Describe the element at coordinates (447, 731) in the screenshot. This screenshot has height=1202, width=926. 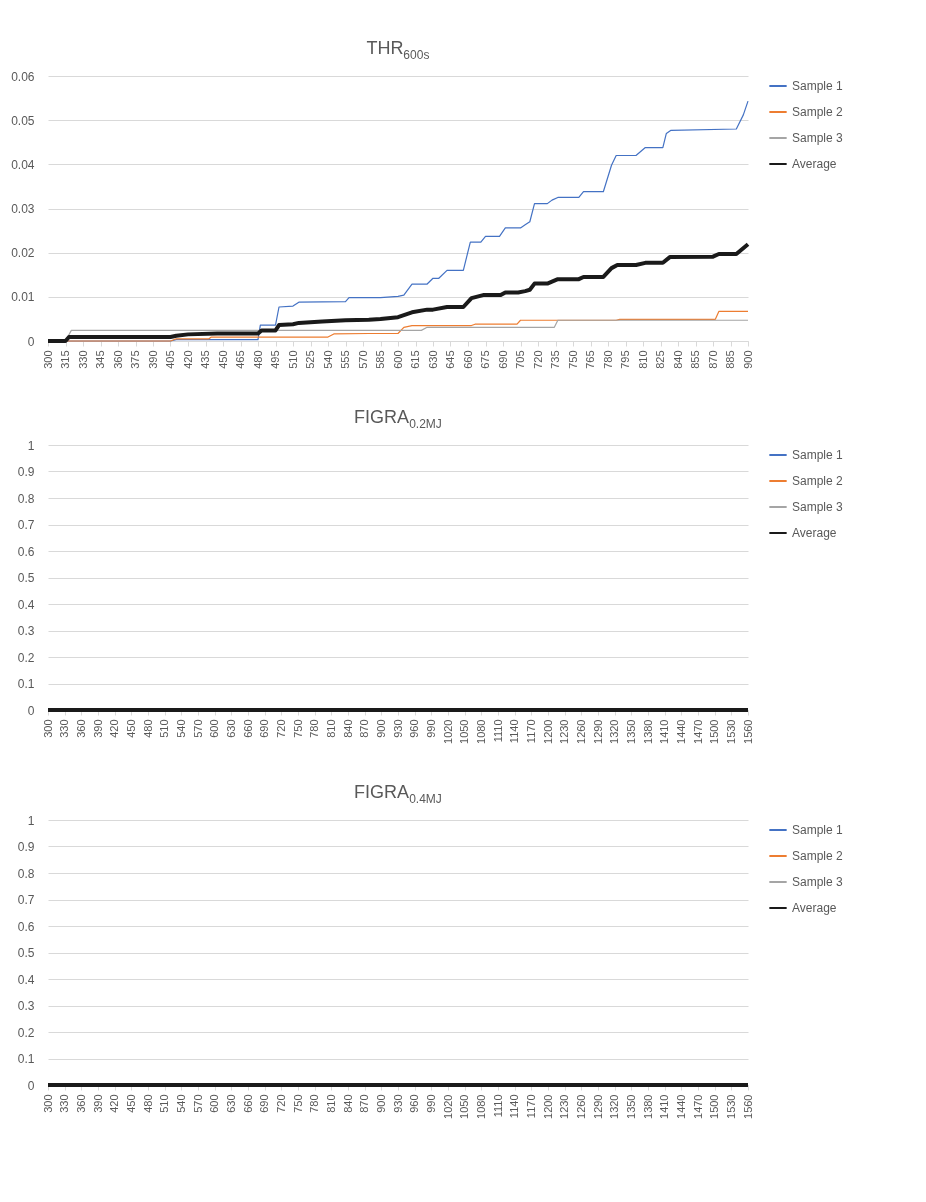
I see `x-tick-label: 1020` at that location.